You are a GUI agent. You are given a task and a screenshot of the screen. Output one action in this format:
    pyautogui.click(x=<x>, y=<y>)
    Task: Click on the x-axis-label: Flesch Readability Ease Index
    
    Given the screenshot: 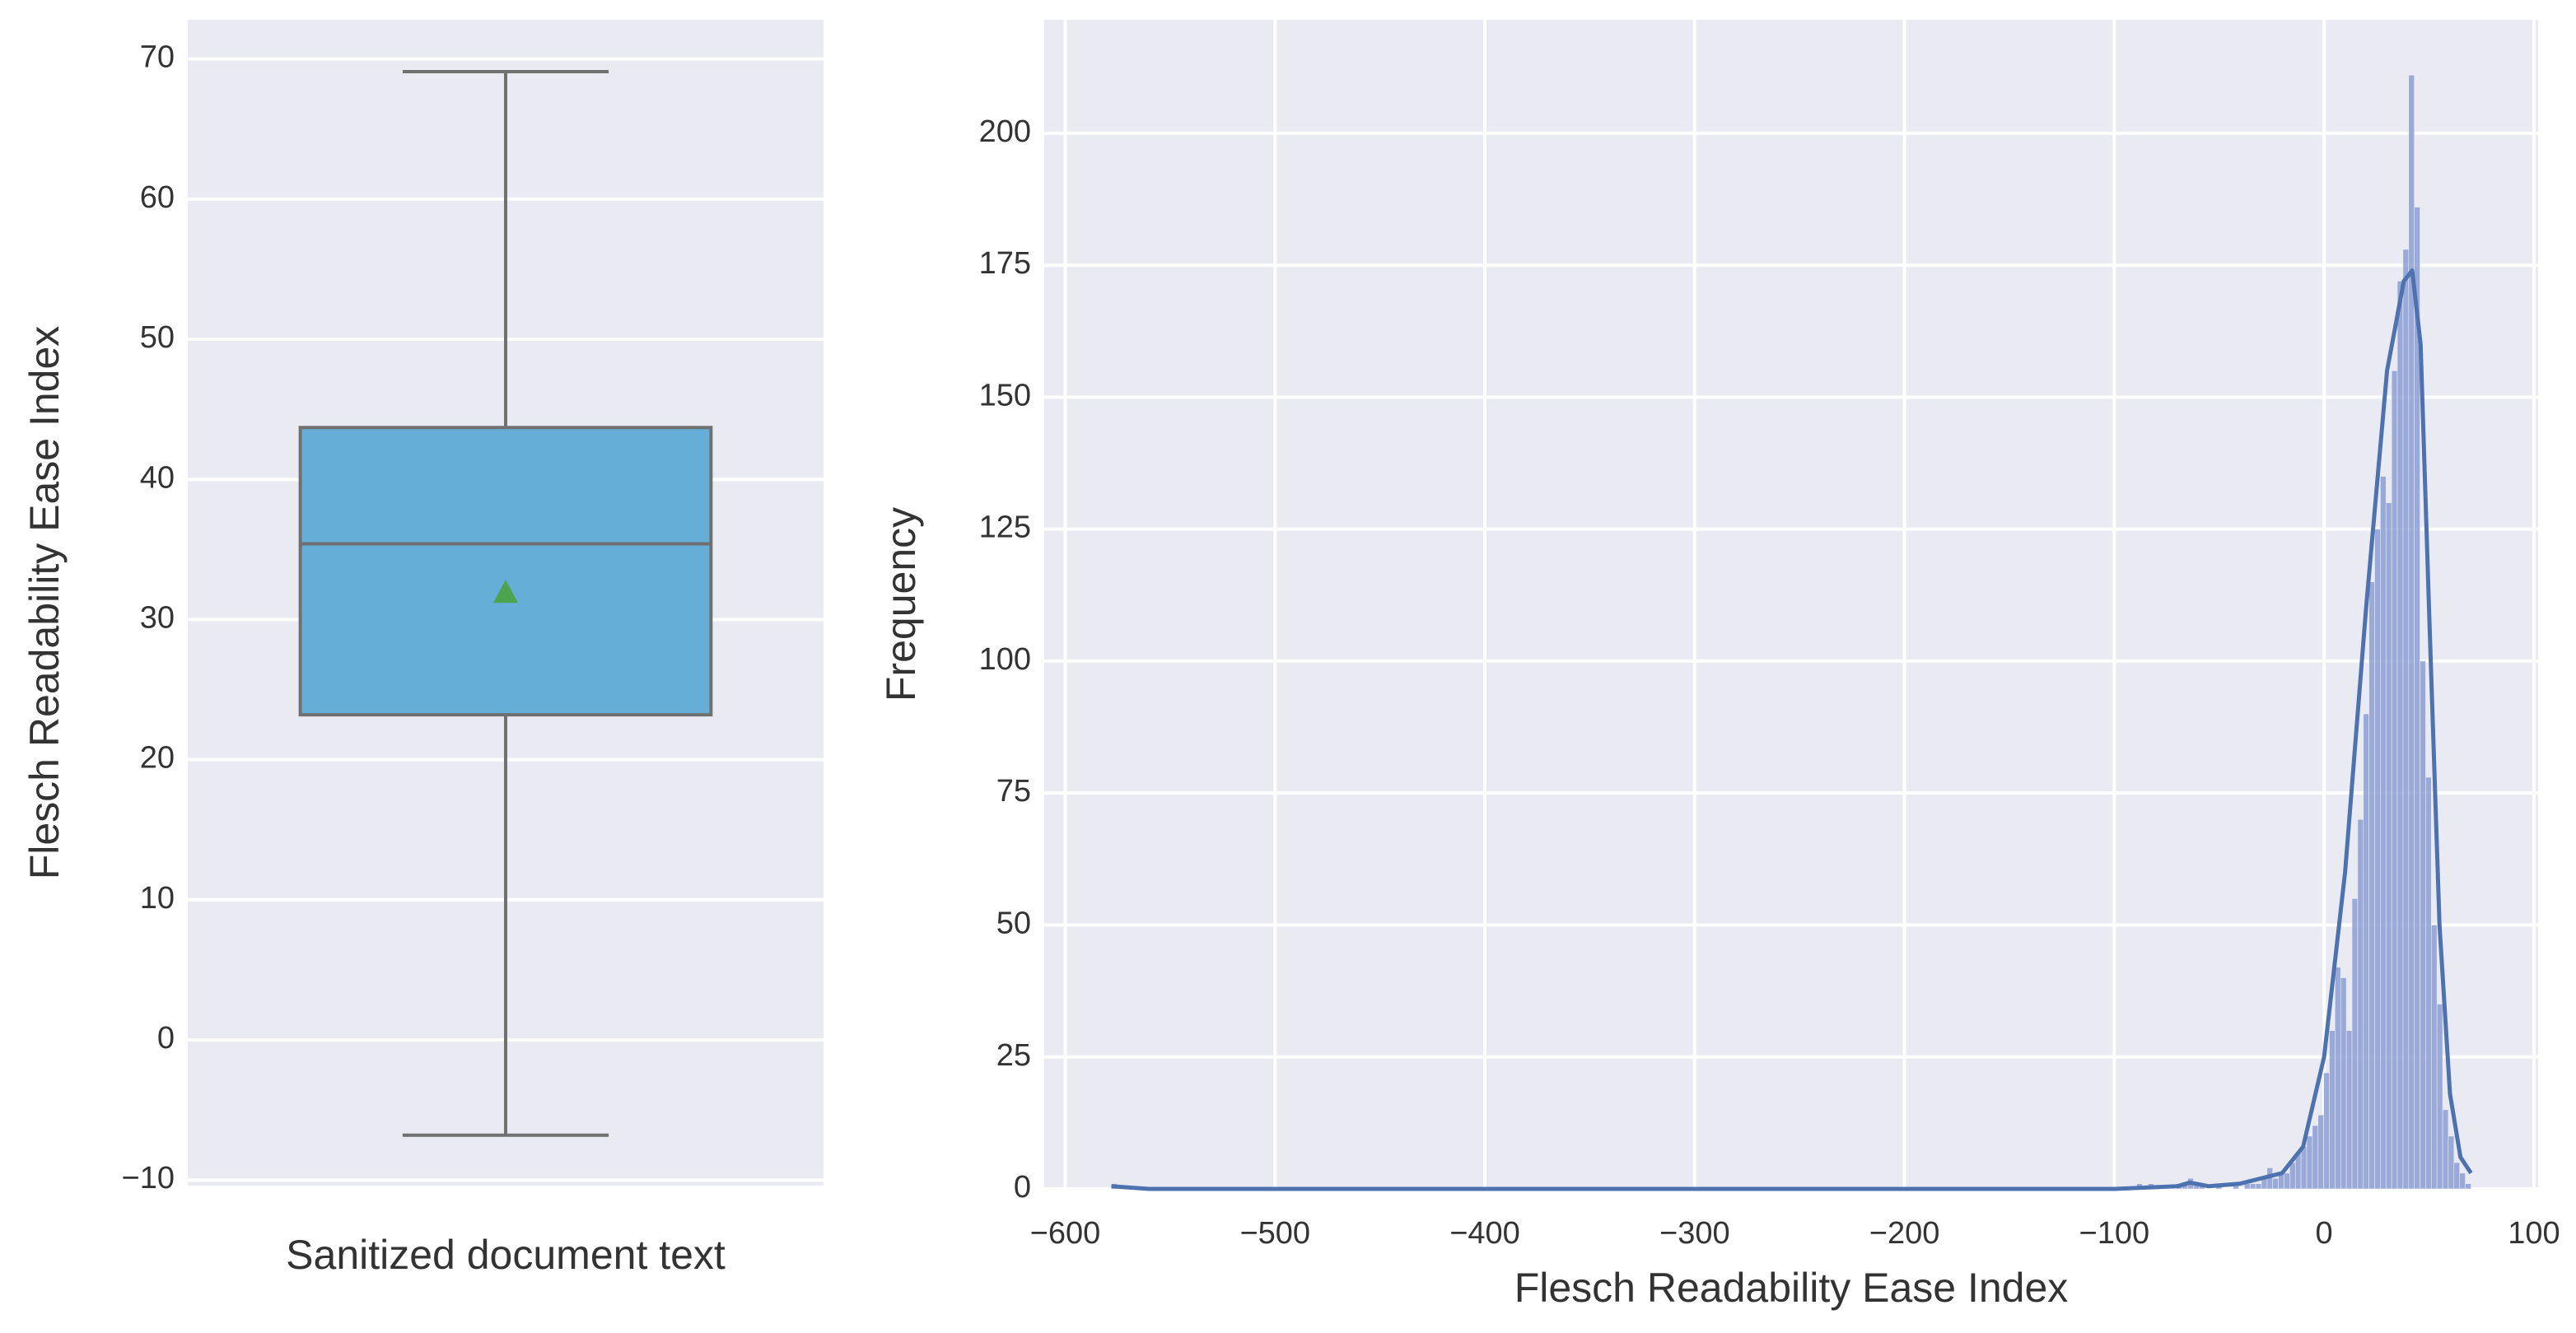 What is the action you would take?
    pyautogui.click(x=1791, y=1288)
    